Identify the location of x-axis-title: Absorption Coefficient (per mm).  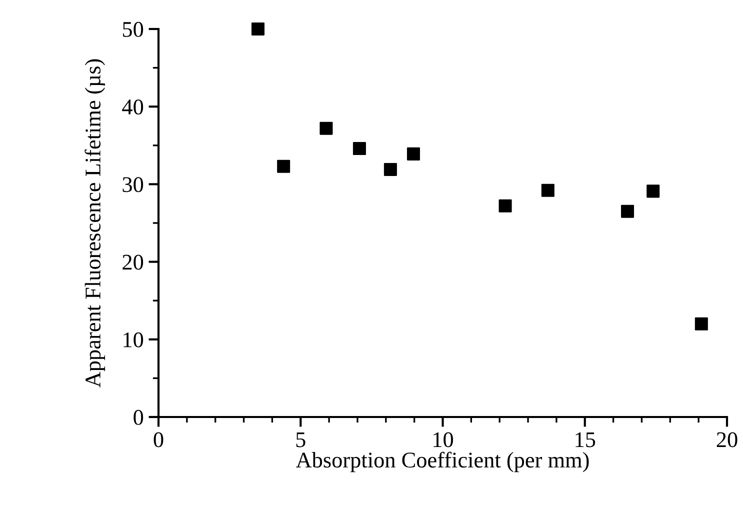
(442, 462).